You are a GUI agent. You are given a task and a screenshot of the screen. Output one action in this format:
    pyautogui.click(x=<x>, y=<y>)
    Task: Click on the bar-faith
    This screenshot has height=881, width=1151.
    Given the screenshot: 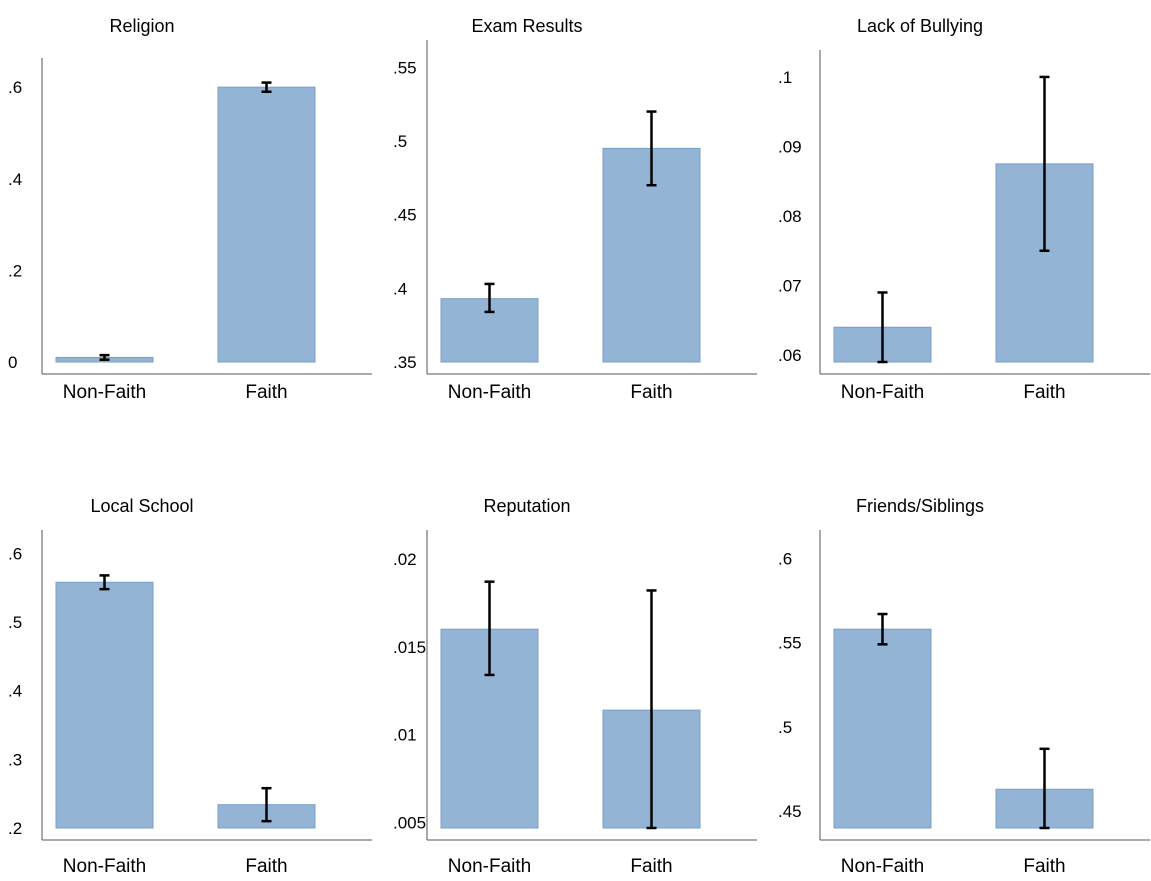 What is the action you would take?
    pyautogui.click(x=266, y=224)
    